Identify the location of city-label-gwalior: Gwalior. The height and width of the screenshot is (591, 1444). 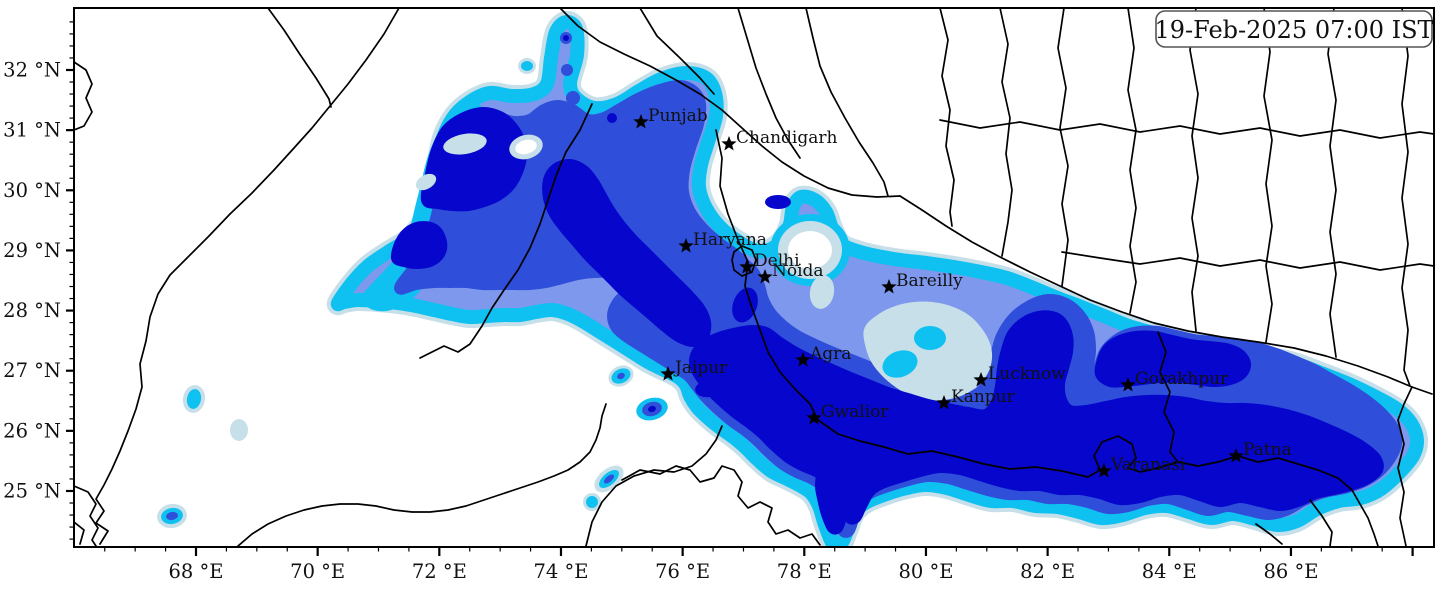
(855, 412).